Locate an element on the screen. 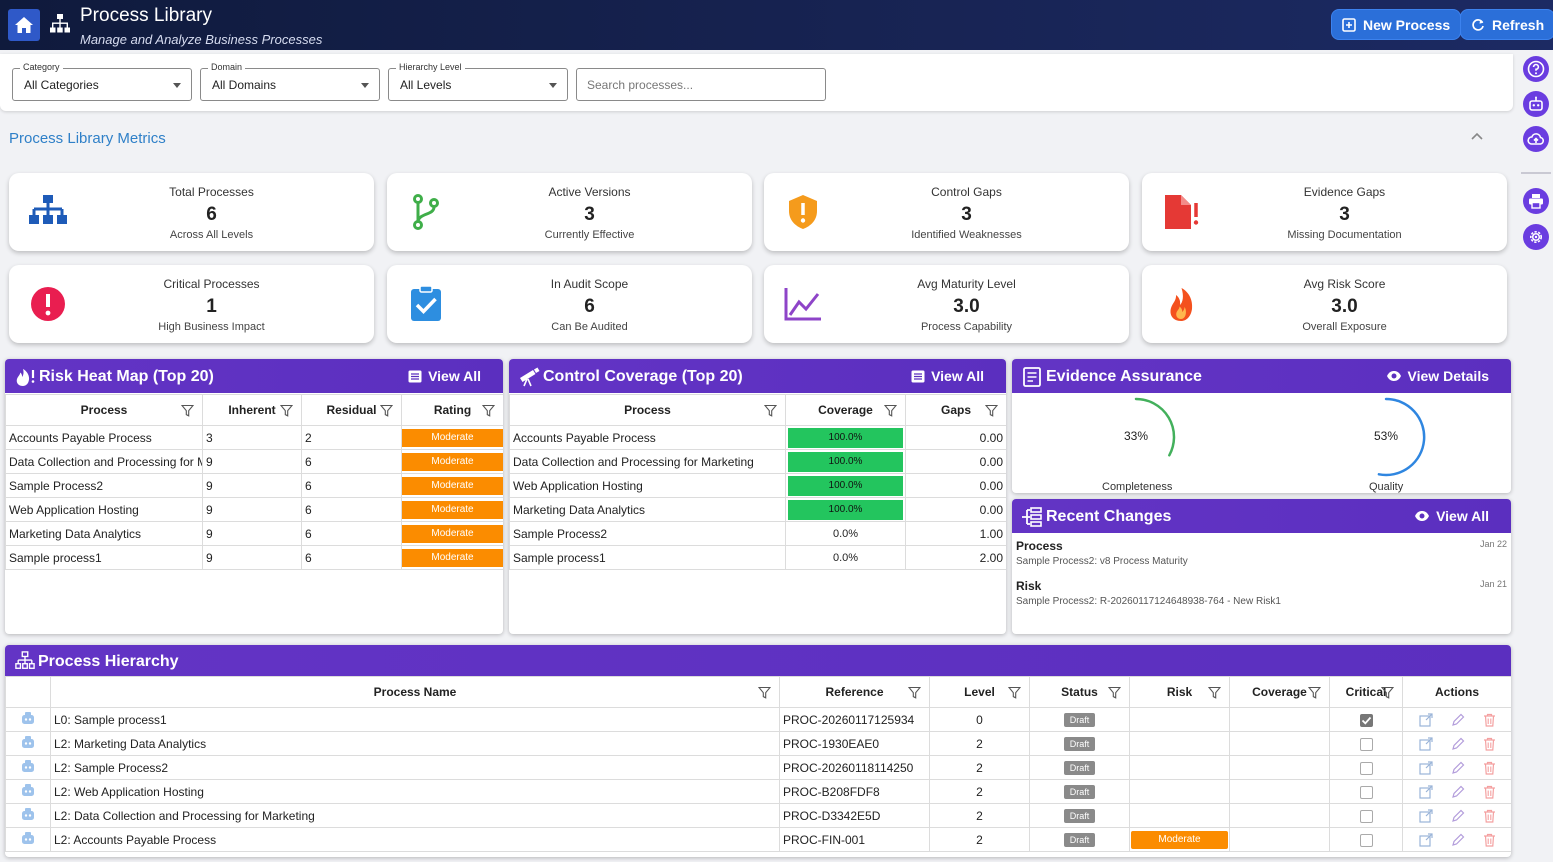 The height and width of the screenshot is (862, 1553). home-button is located at coordinates (24, 25).